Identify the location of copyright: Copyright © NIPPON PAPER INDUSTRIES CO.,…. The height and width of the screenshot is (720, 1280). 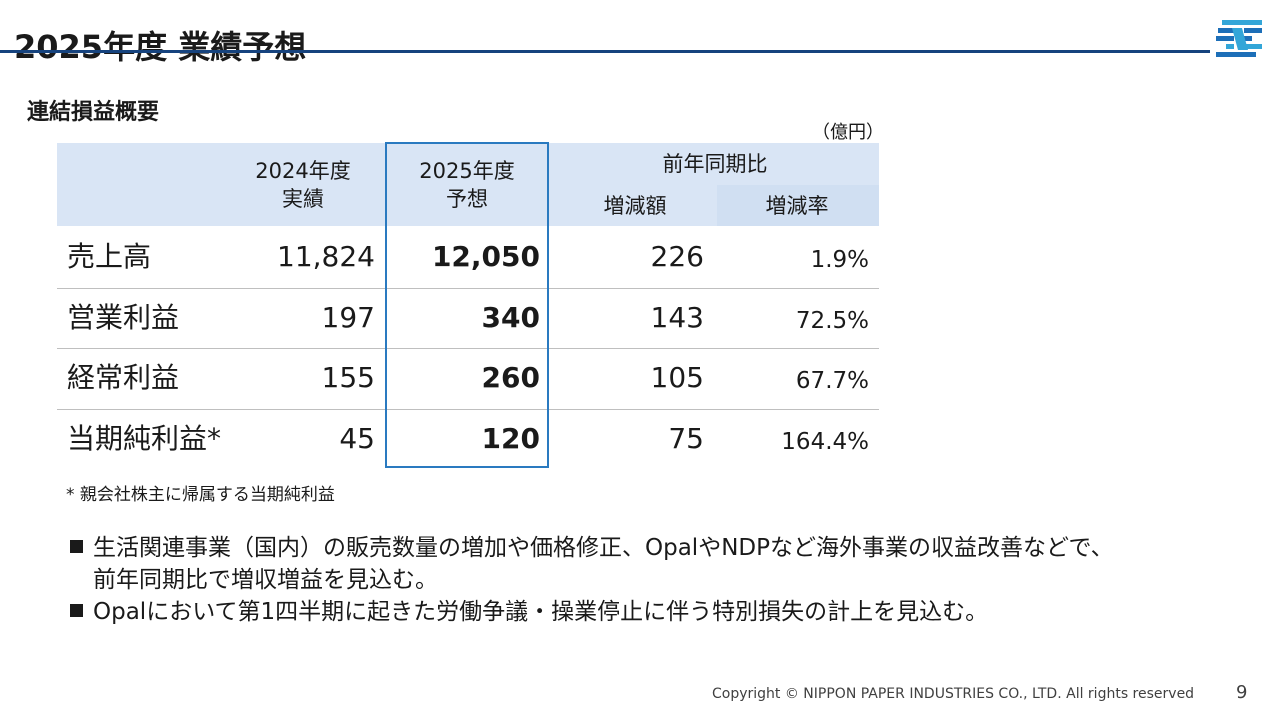
(953, 694).